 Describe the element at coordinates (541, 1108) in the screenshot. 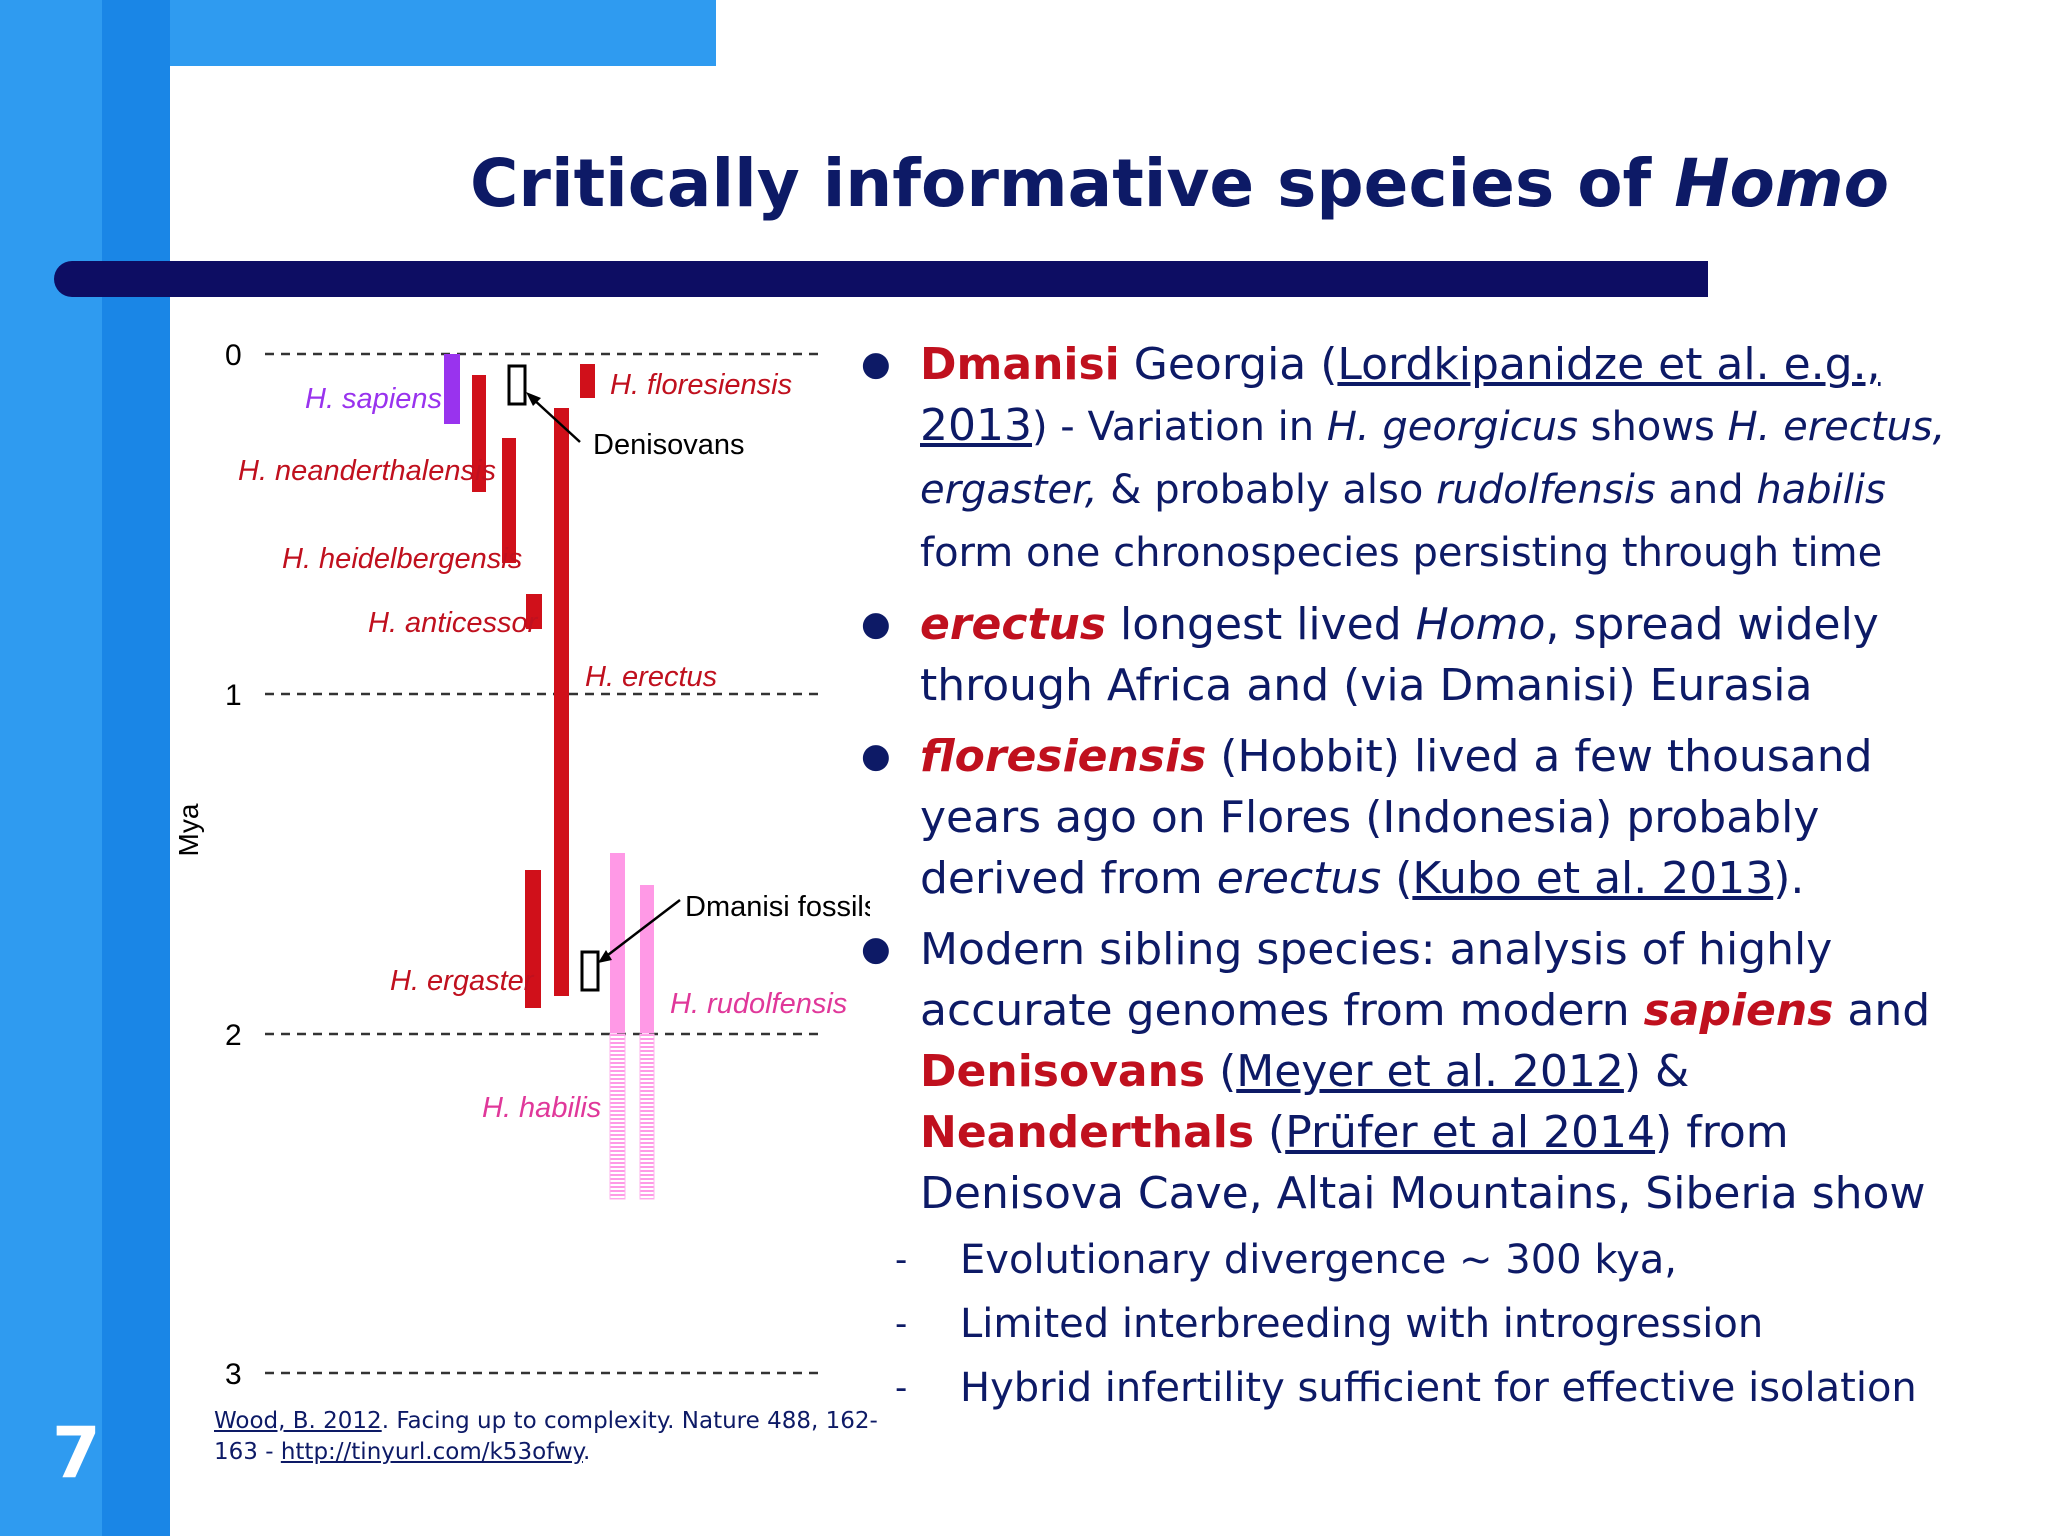

I see `label-habilis: H. habilis` at that location.